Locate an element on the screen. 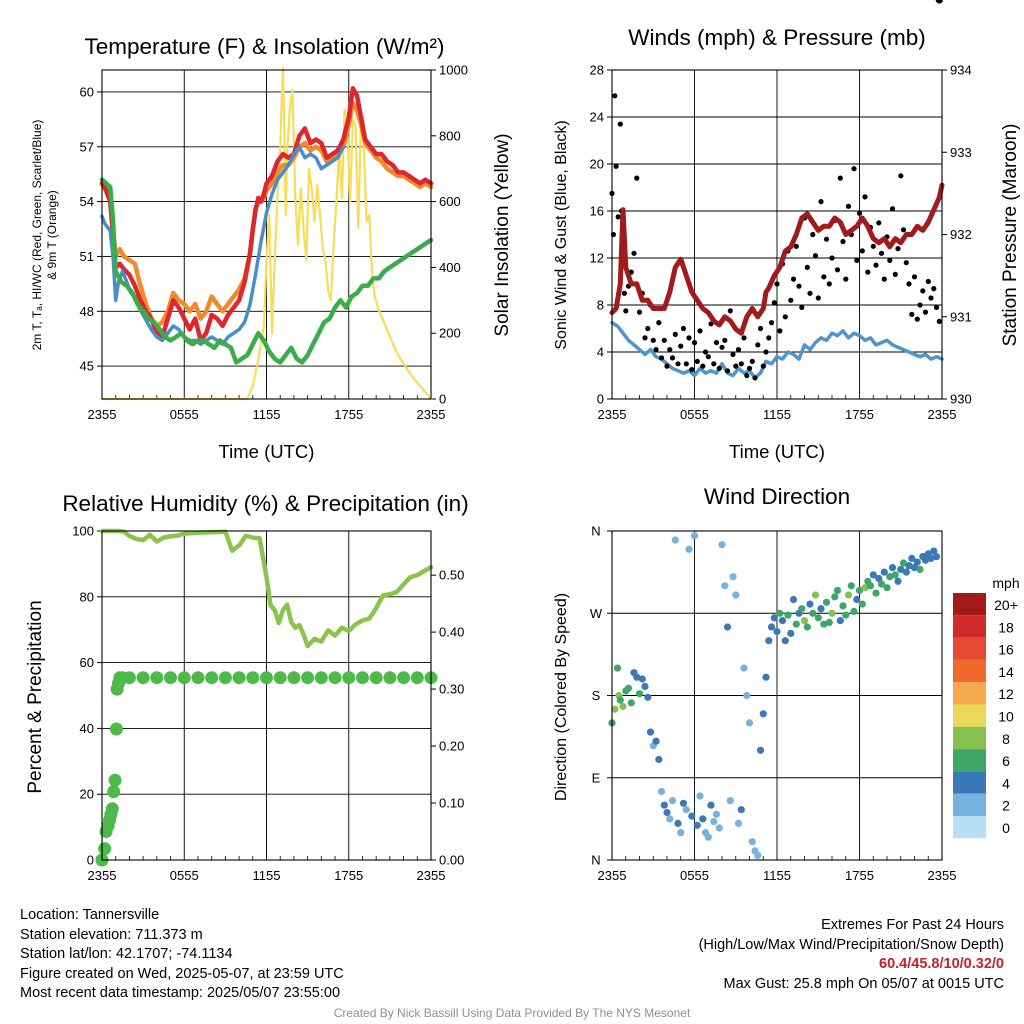  temp-xlabel: Time (UTC) is located at coordinates (267, 451).